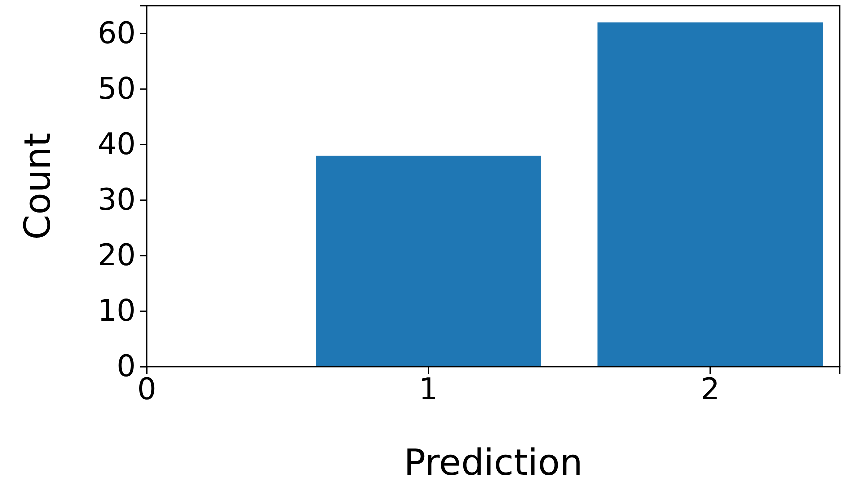 This screenshot has height=484, width=842. Describe the element at coordinates (710, 390) in the screenshot. I see `x-tick-label: 2` at that location.